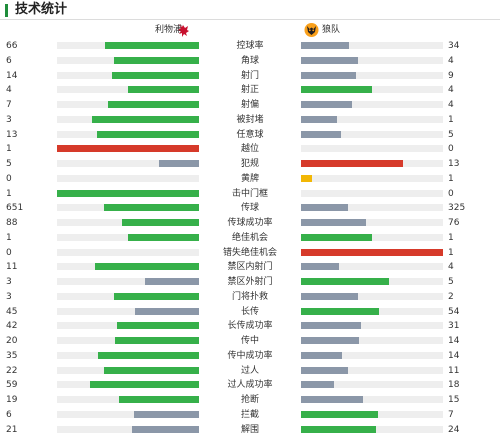  What do you see at coordinates (250, 76) in the screenshot?
I see `stat-row: 14 射门 9` at bounding box center [250, 76].